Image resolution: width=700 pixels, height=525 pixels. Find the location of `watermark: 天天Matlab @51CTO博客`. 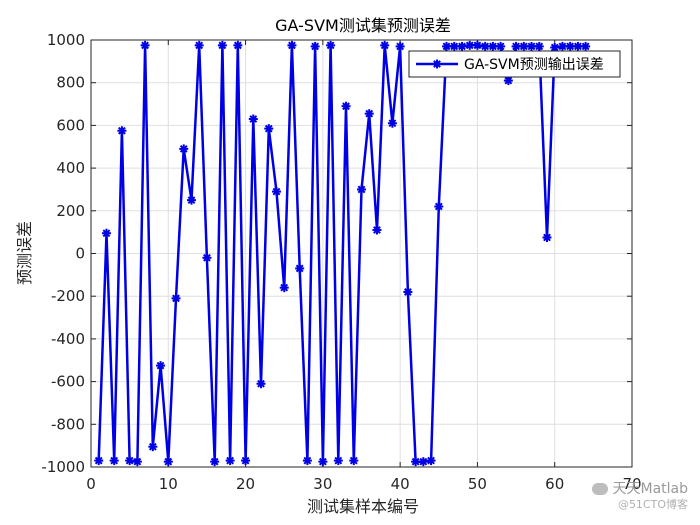

watermark: 天天Matlab @51CTO博客 is located at coordinates (640, 497).